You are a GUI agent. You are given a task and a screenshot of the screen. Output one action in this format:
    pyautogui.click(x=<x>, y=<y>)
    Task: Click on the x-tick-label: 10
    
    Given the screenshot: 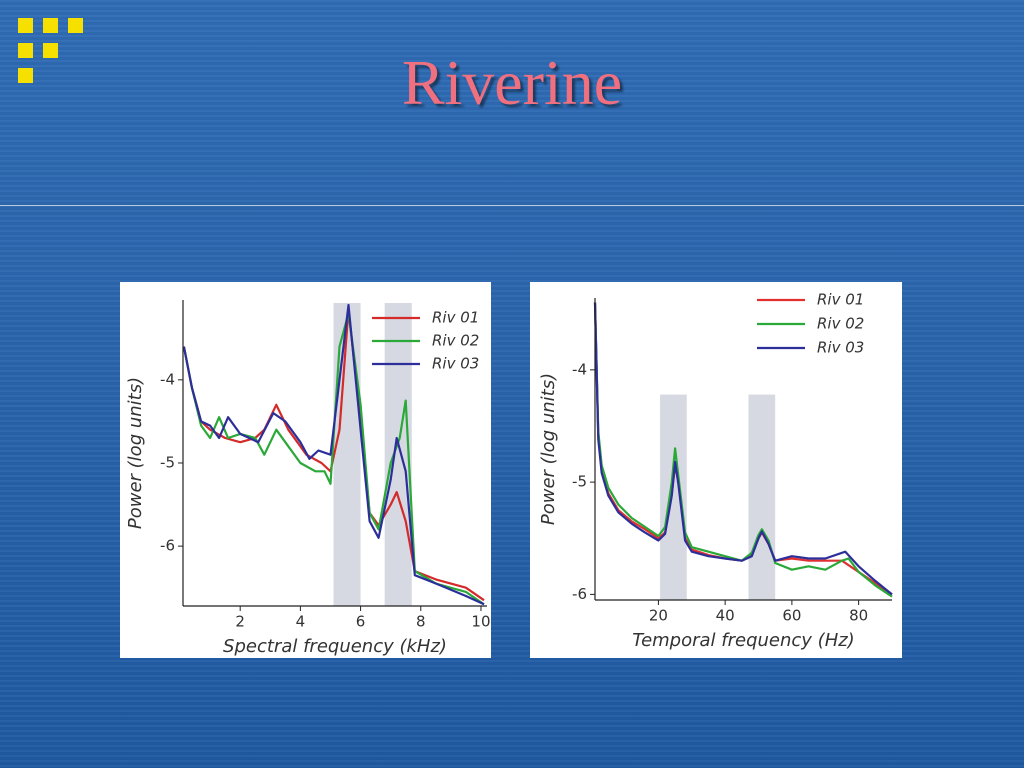 What is the action you would take?
    pyautogui.click(x=480, y=622)
    